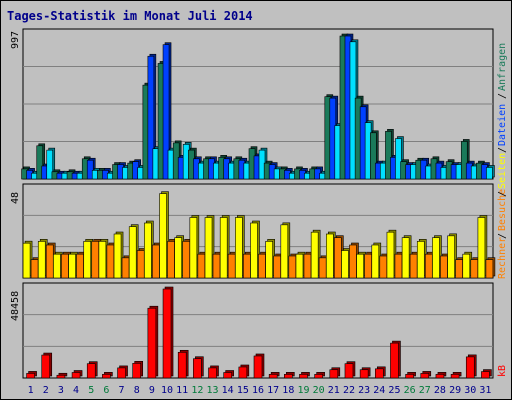  What do you see at coordinates (485, 390) in the screenshot?
I see `x-tick-label-day-31: 31` at bounding box center [485, 390].